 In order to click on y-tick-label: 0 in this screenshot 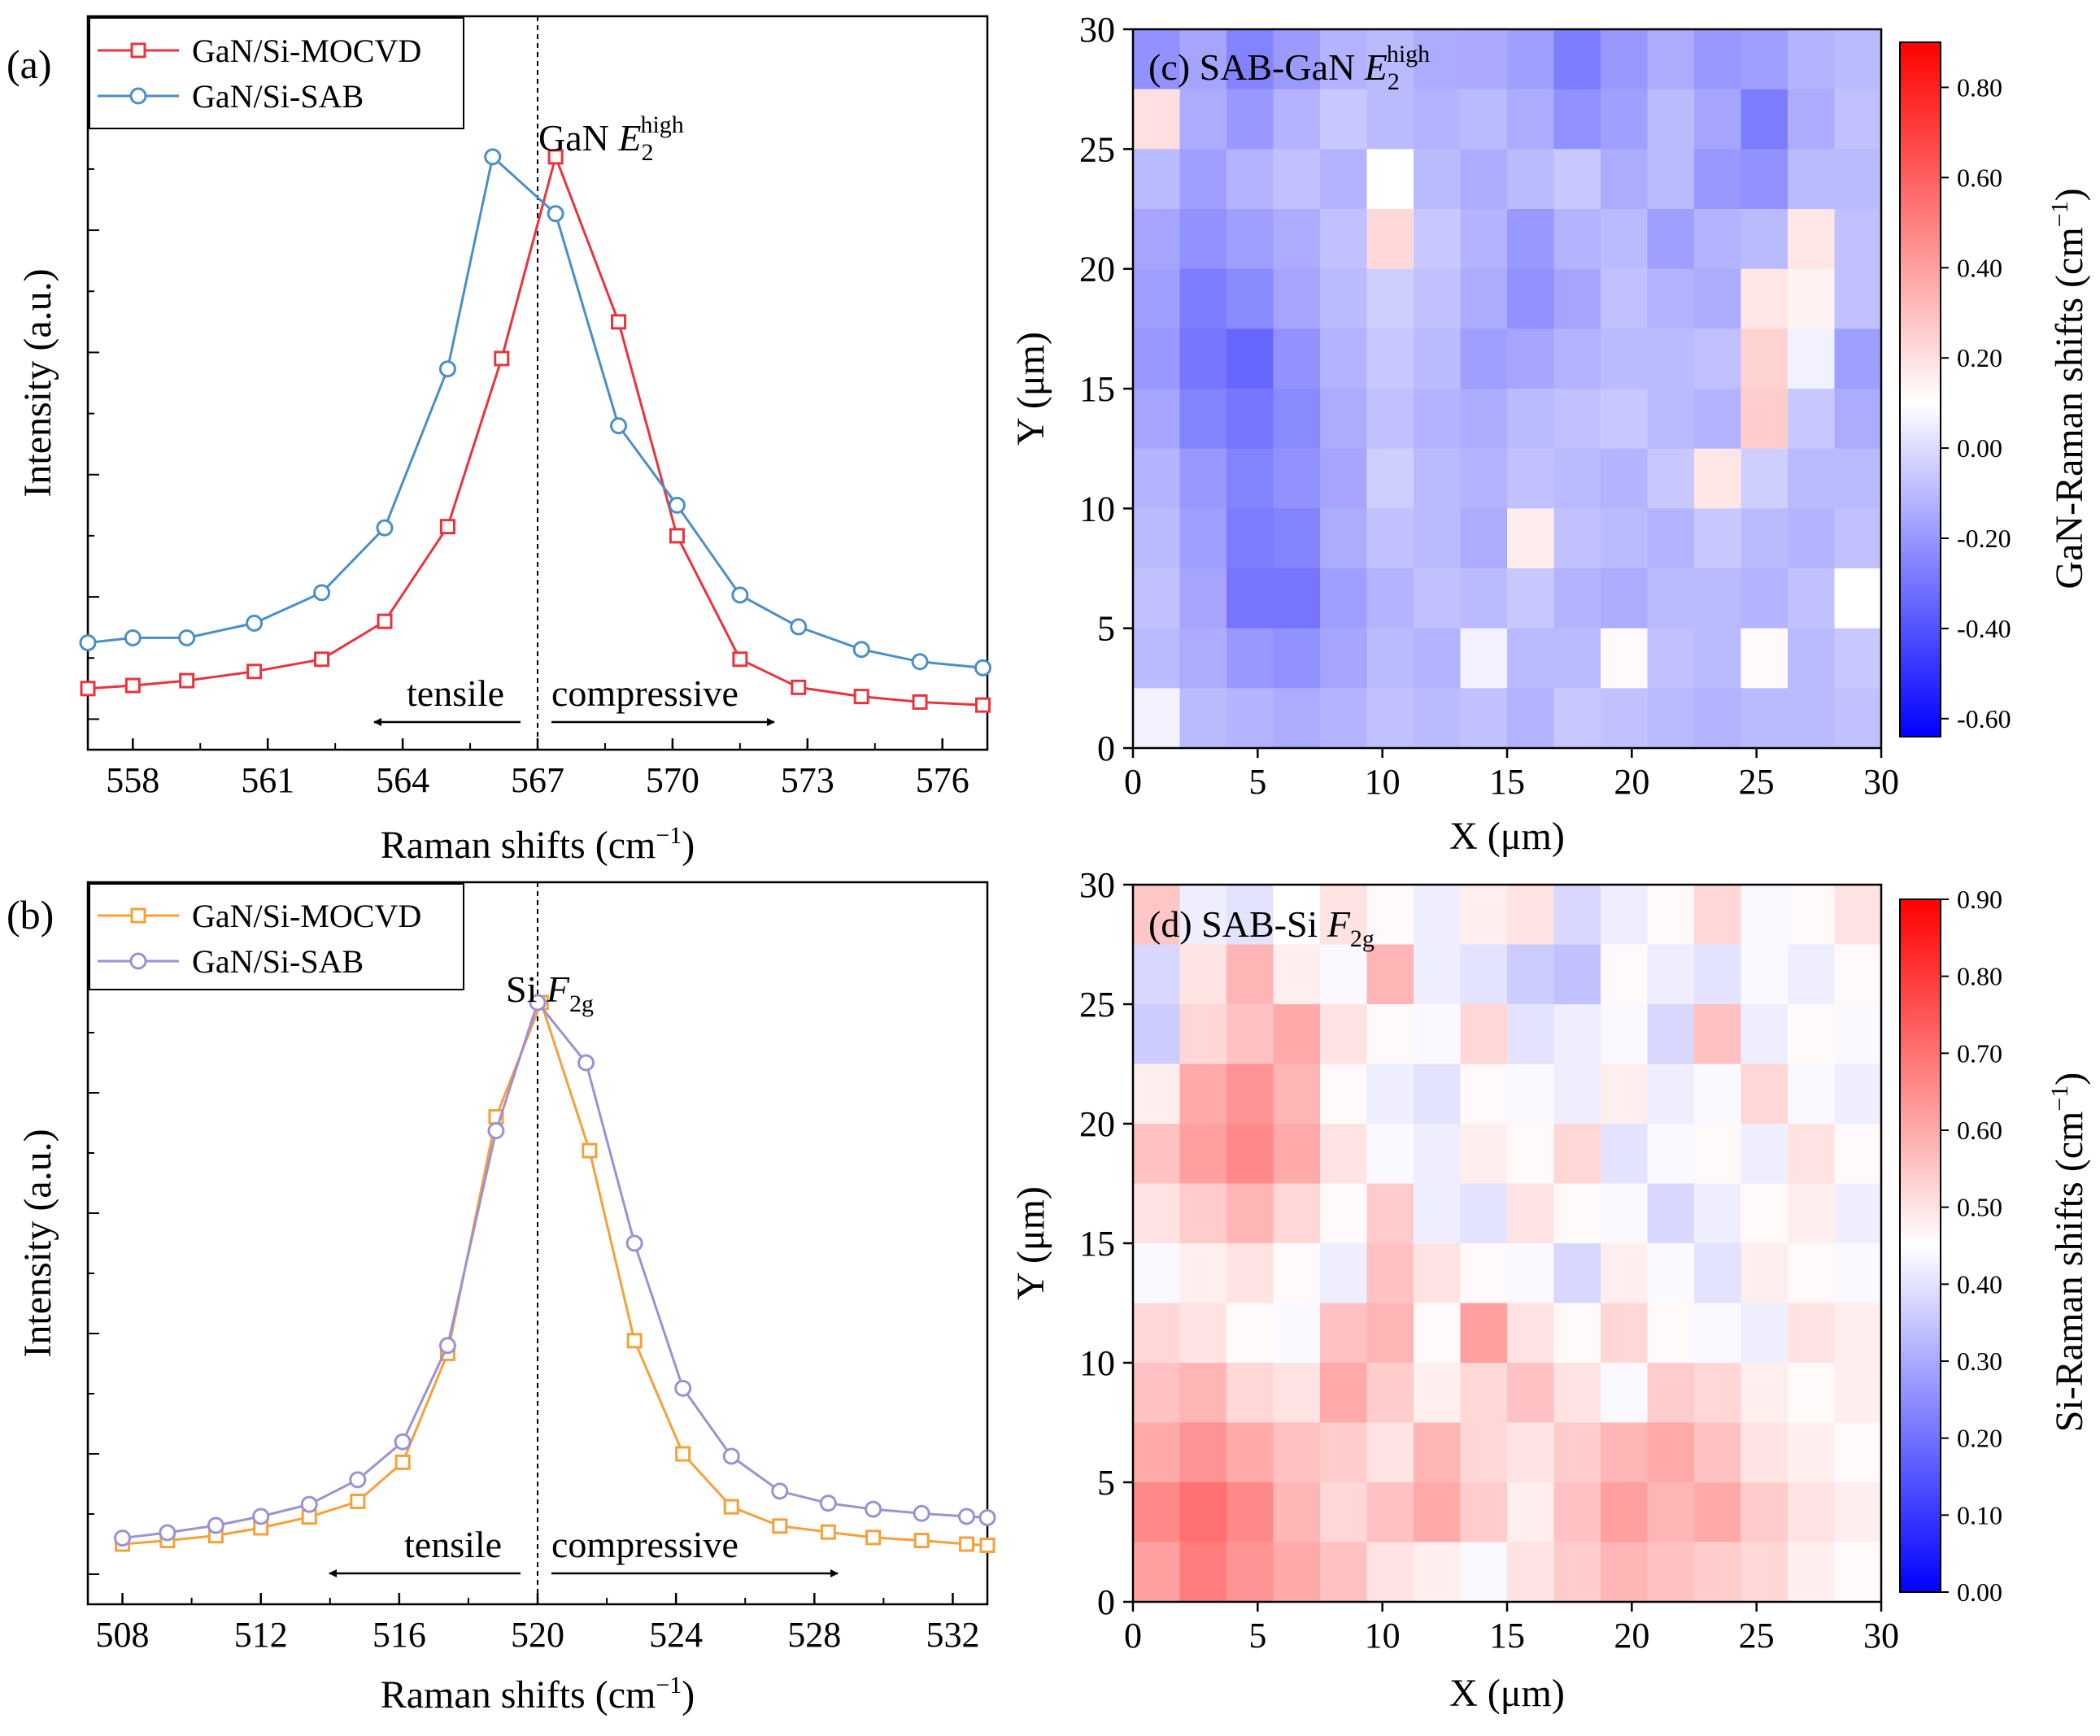, I will do `click(1106, 748)`.